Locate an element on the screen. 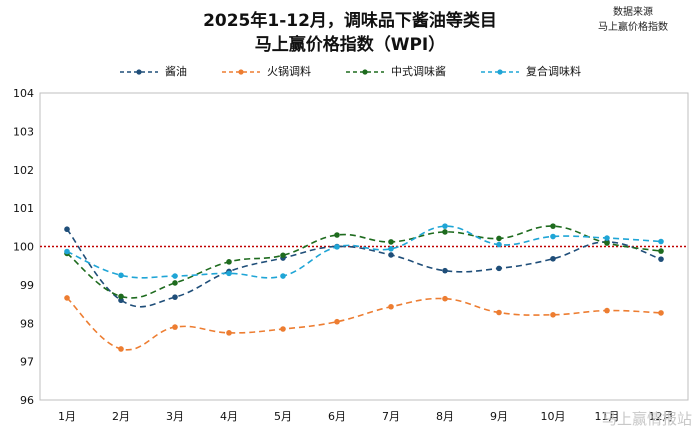  legend-label: 火锅调料 is located at coordinates (289, 71).